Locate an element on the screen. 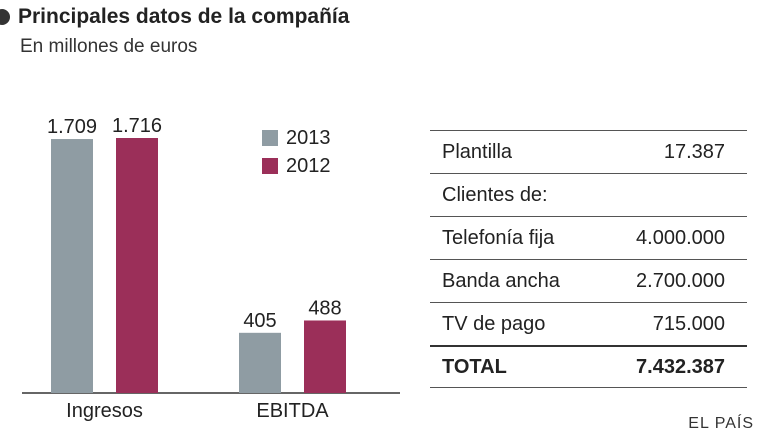 The height and width of the screenshot is (444, 768). legend-label-2012: 2012 is located at coordinates (308, 165).